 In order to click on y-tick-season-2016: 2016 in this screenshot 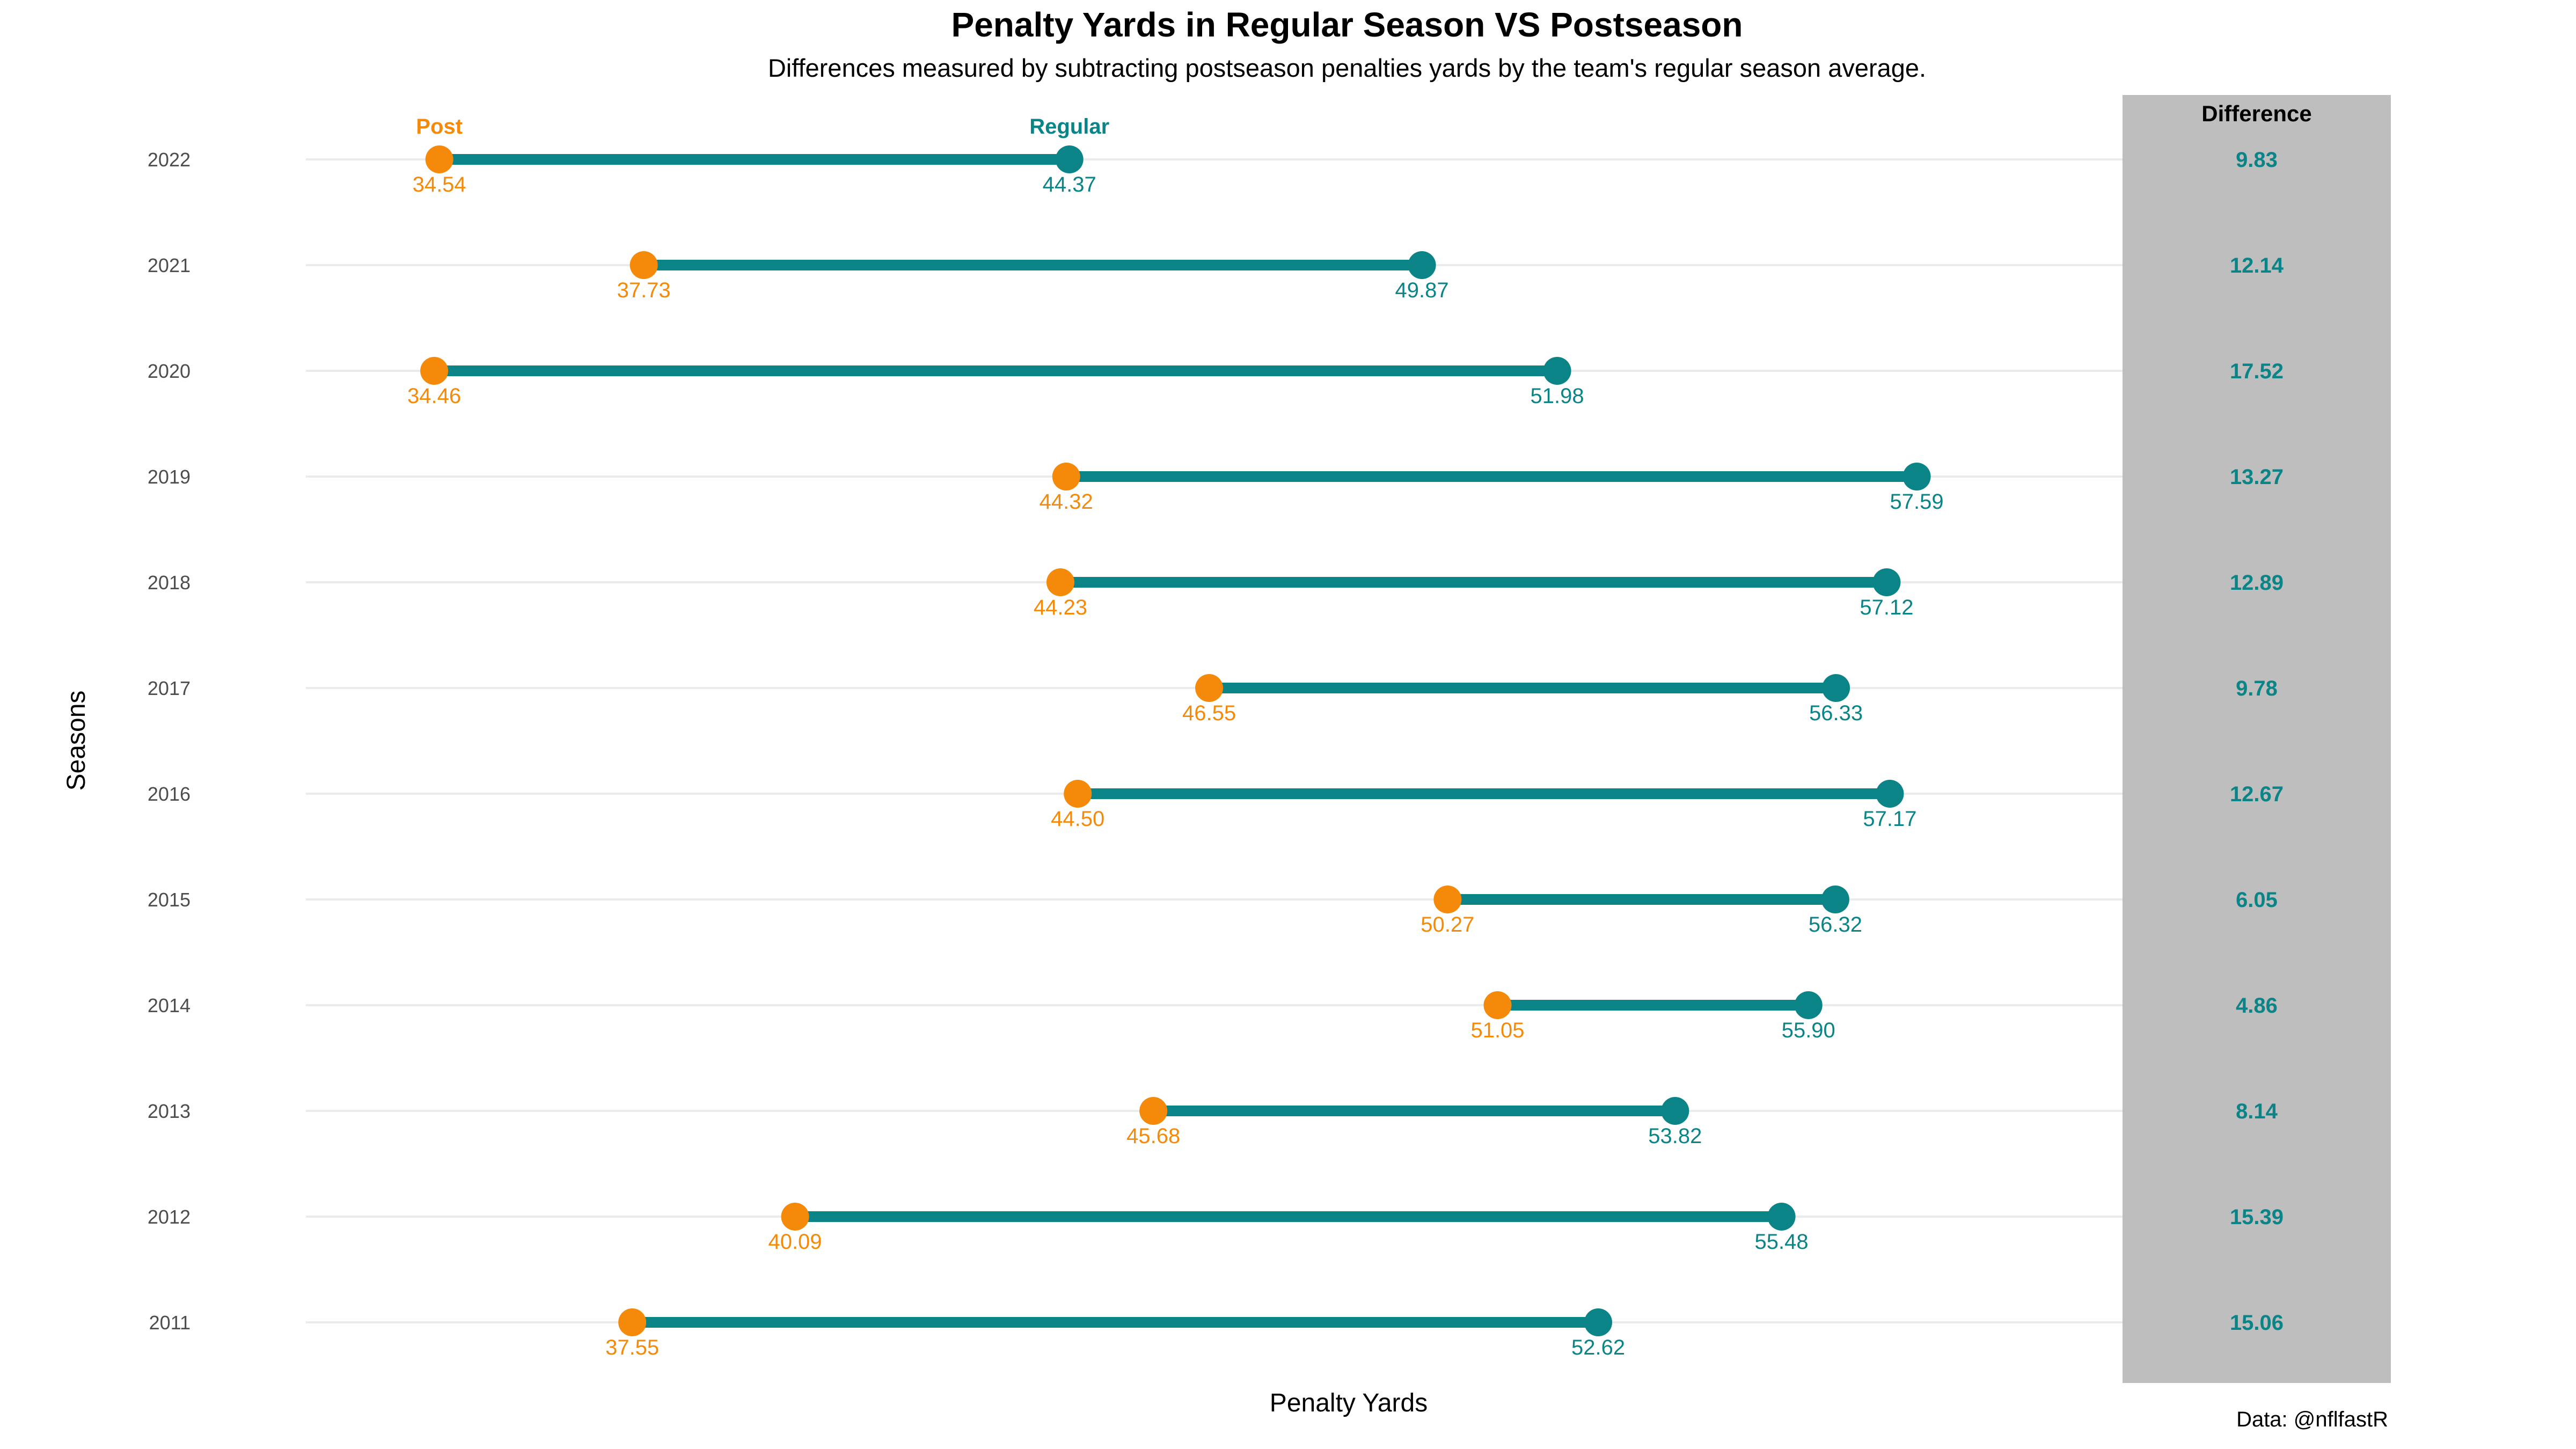, I will do `click(169, 794)`.